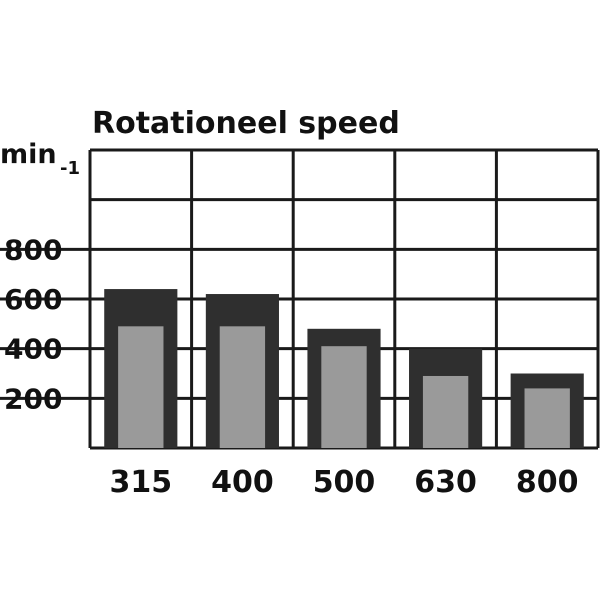 The image size is (600, 600). Describe the element at coordinates (140, 482) in the screenshot. I see `x-tick-label: 315` at that location.